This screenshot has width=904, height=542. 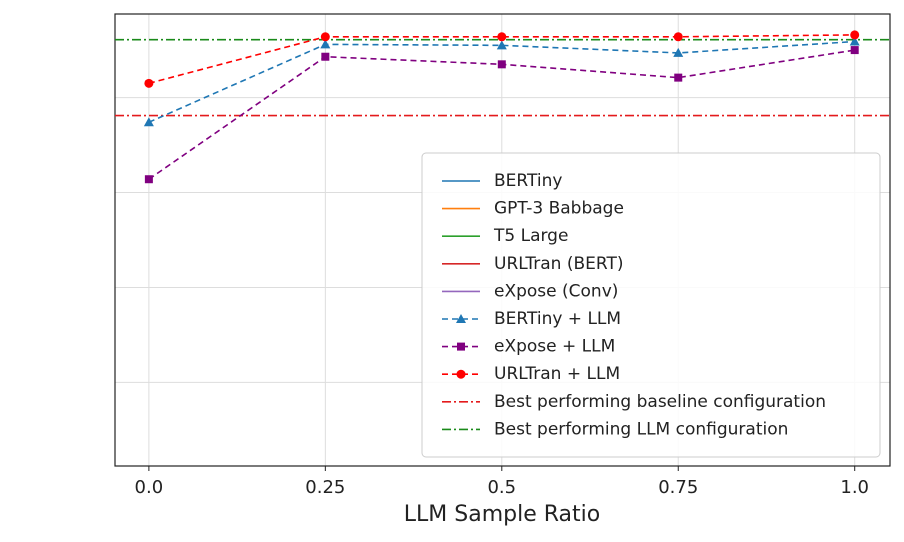 What do you see at coordinates (502, 514) in the screenshot?
I see `x-axis-label: LLM Sample Ratio` at bounding box center [502, 514].